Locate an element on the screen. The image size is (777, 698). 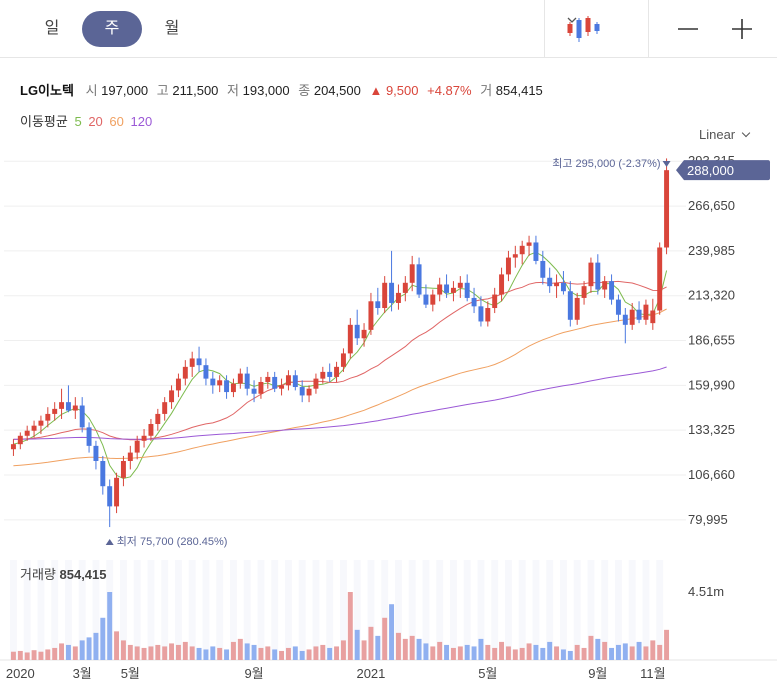
high-marker-arrow-icon is located at coordinates (666, 164).